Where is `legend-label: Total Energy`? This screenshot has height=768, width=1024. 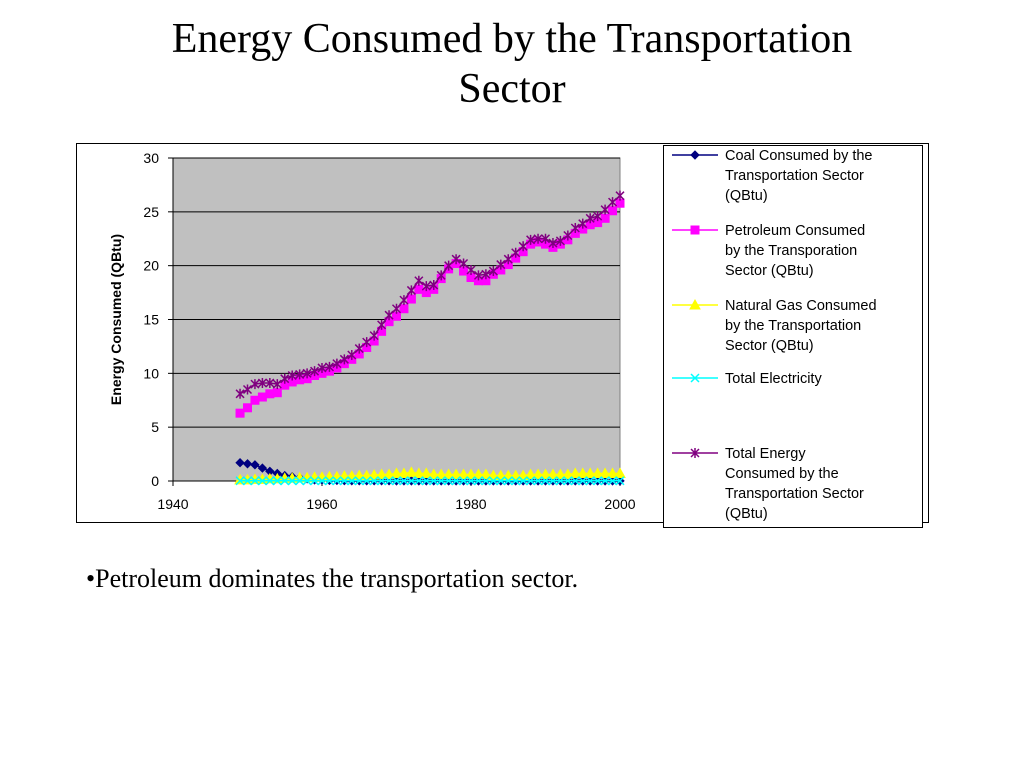 legend-label: Total Energy is located at coordinates (765, 454).